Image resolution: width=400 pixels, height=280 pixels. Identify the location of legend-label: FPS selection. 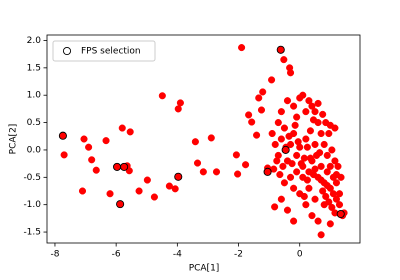
(111, 52).